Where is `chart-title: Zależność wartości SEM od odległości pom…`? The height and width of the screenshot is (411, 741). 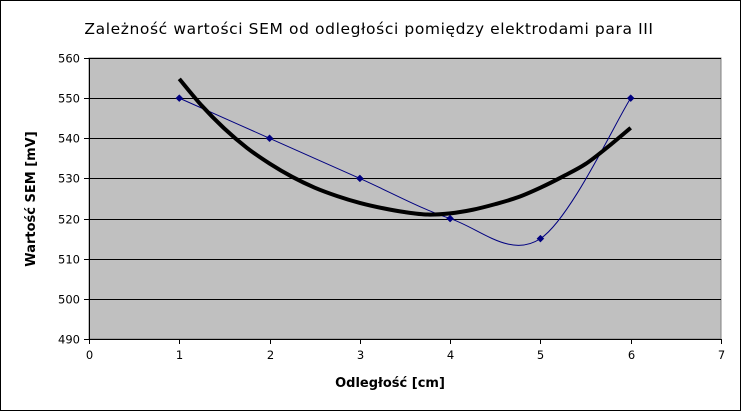
chart-title: Zależność wartości SEM od odległości pom… is located at coordinates (368, 29).